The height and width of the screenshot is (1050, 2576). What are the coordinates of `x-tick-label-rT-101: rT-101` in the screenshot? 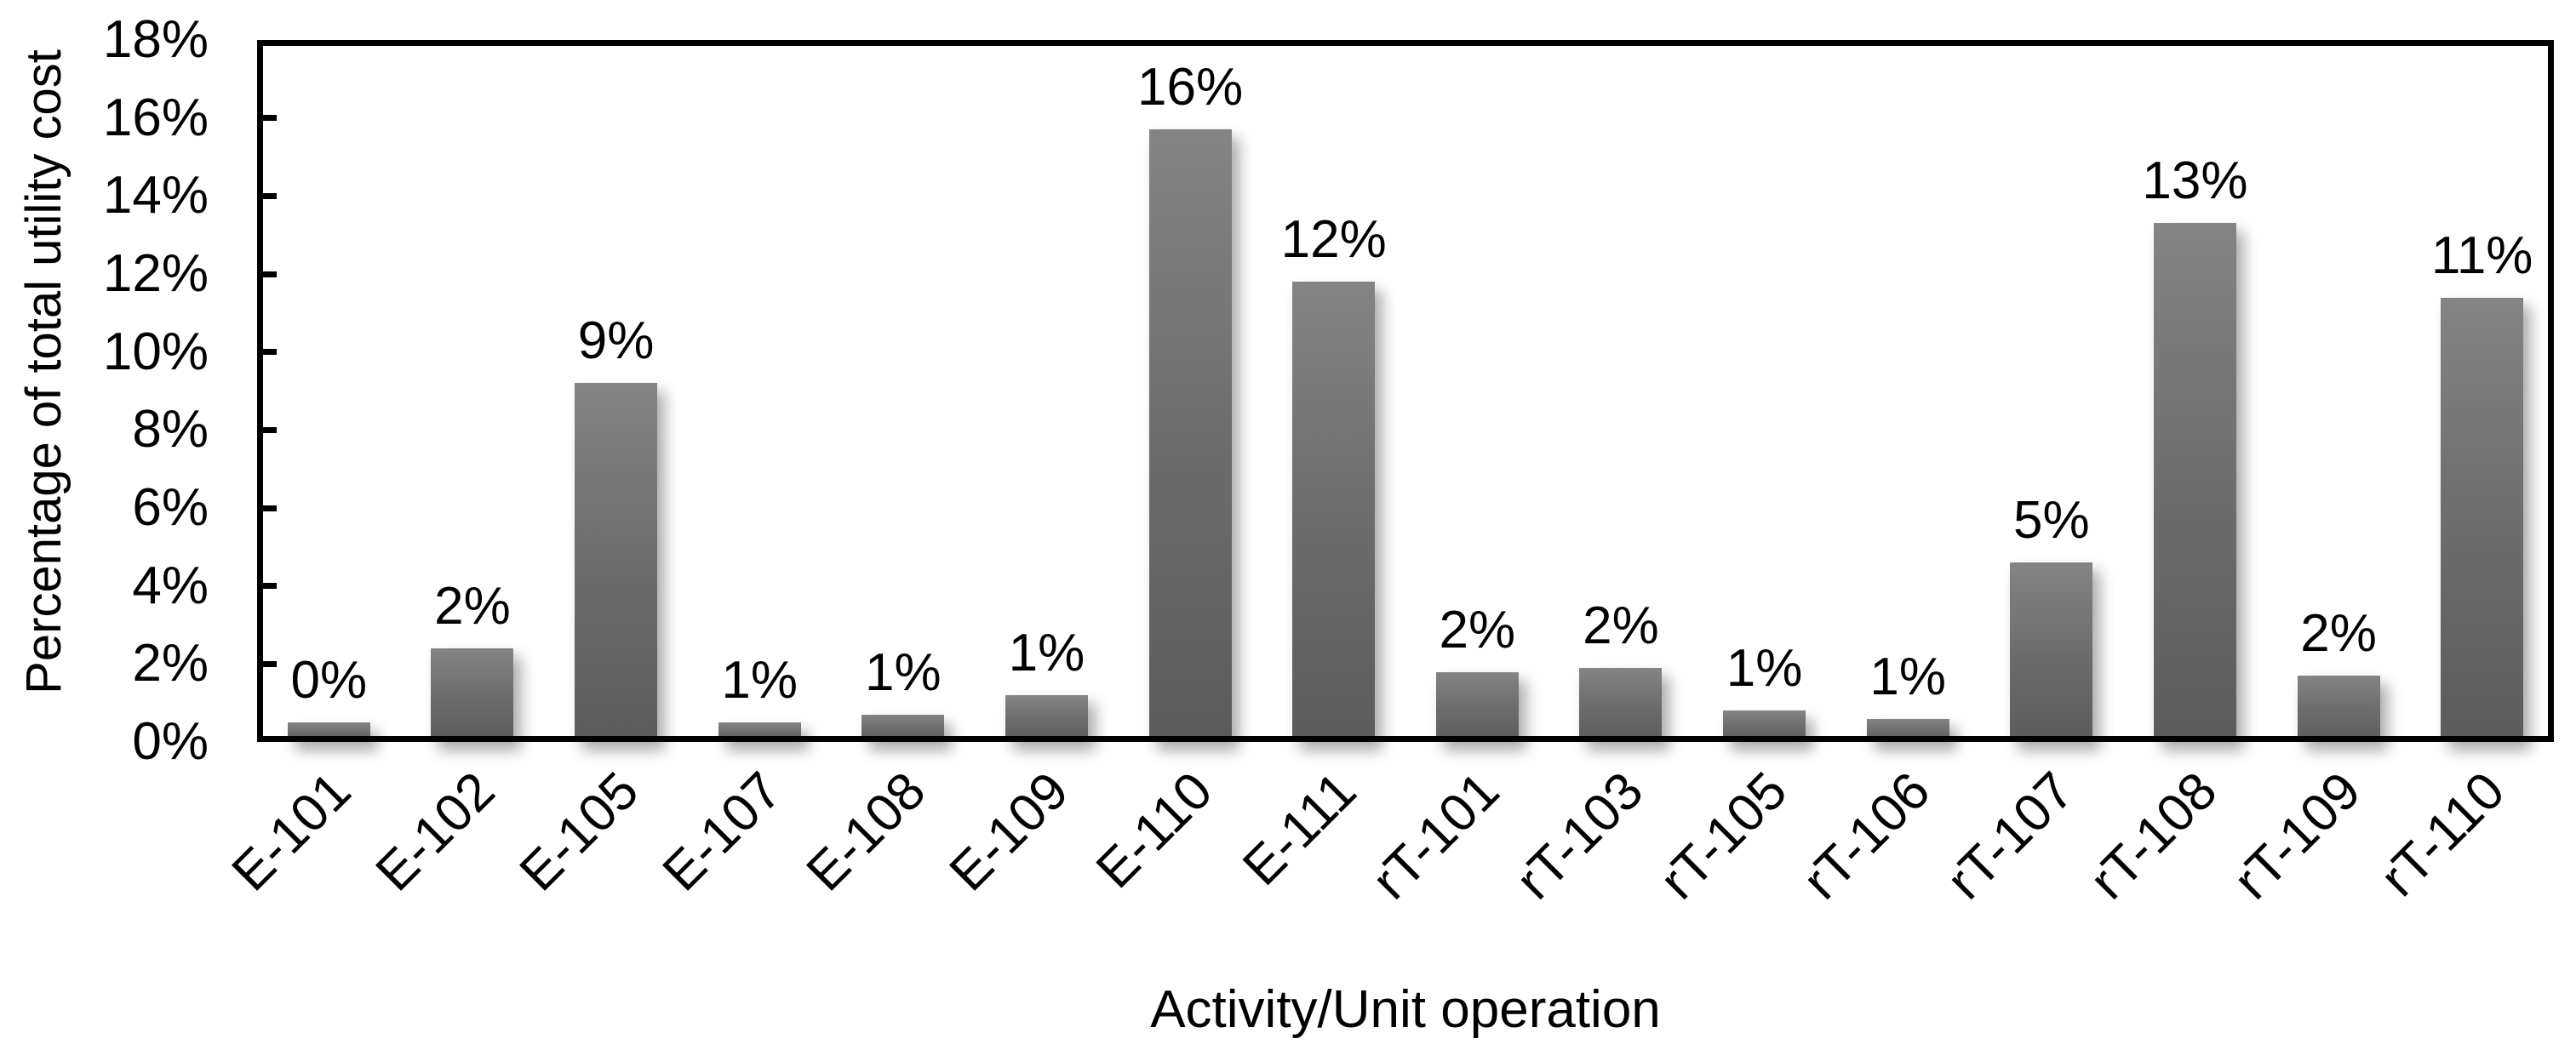 It's located at (1436, 836).